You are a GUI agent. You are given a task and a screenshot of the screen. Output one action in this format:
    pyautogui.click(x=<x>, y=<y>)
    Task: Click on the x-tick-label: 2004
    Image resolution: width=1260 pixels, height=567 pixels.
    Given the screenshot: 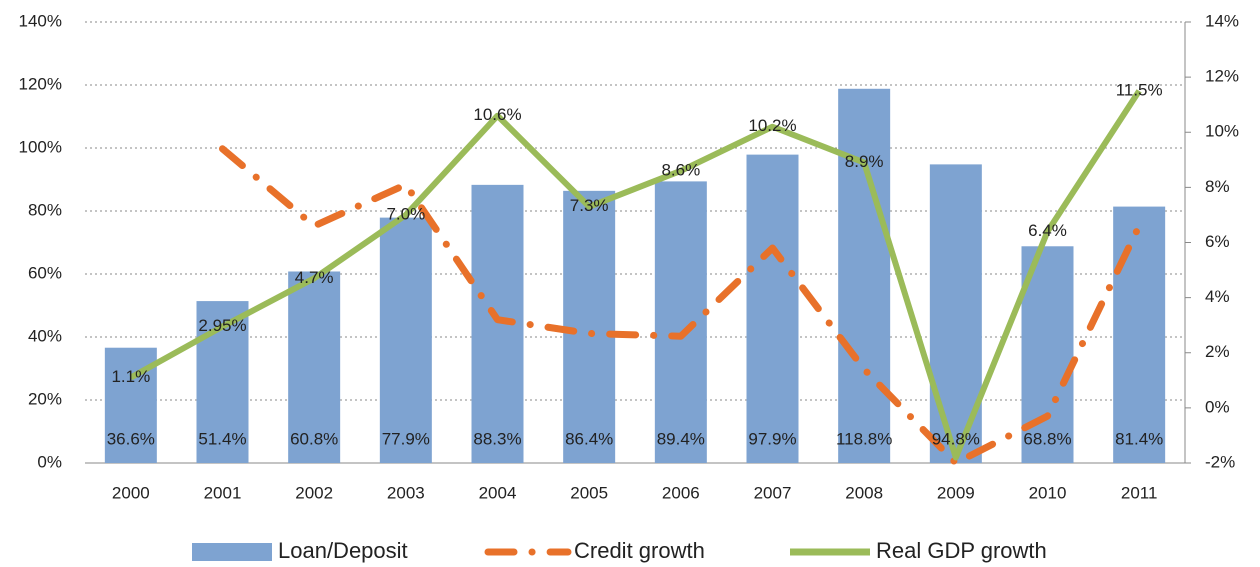 What is the action you would take?
    pyautogui.click(x=498, y=492)
    